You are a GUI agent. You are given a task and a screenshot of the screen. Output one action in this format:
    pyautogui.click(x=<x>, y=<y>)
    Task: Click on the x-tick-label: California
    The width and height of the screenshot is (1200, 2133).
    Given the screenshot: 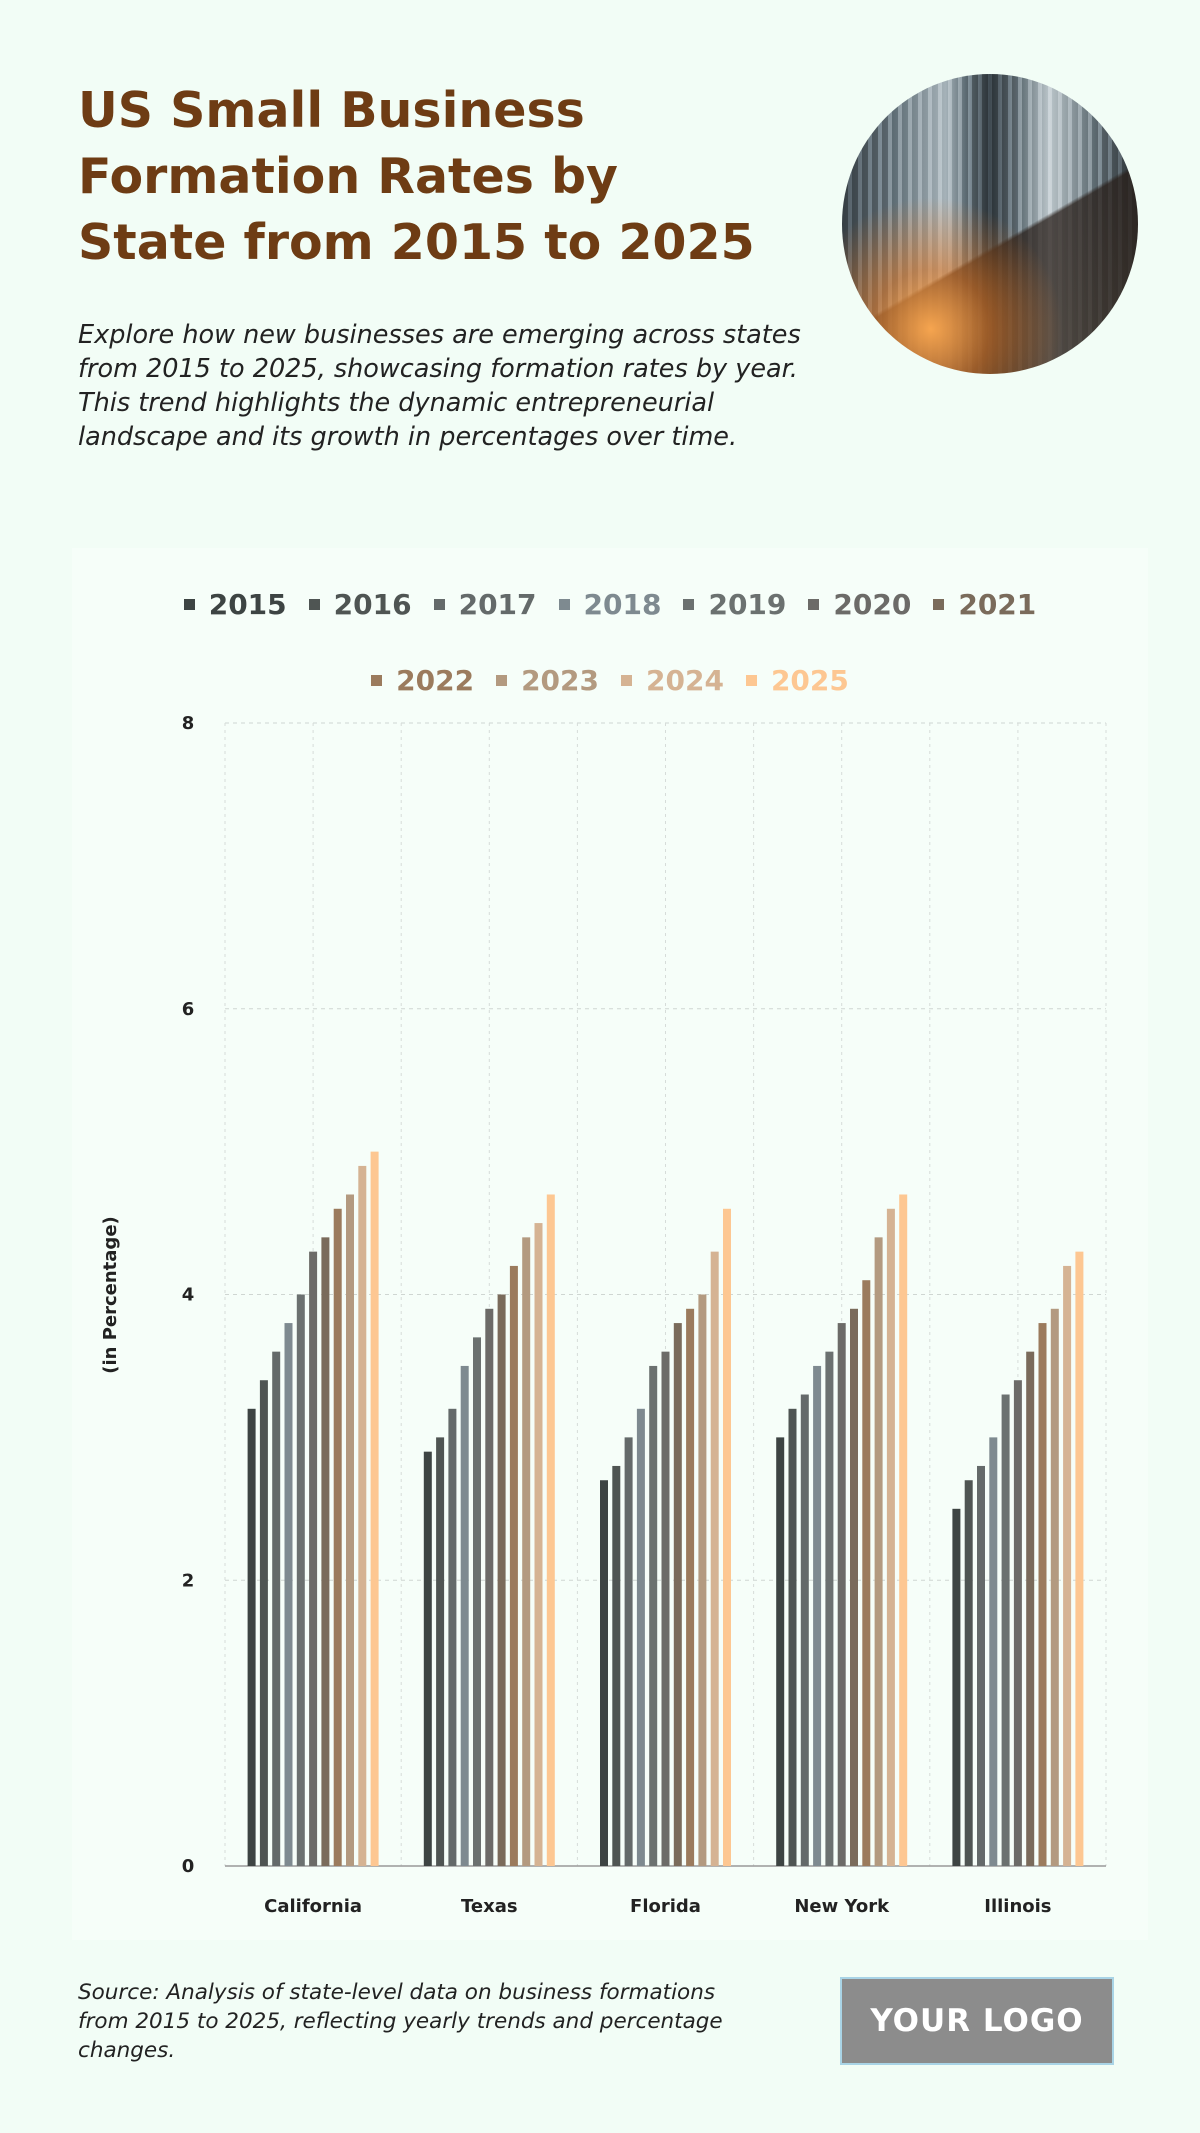 What is the action you would take?
    pyautogui.click(x=313, y=1906)
    